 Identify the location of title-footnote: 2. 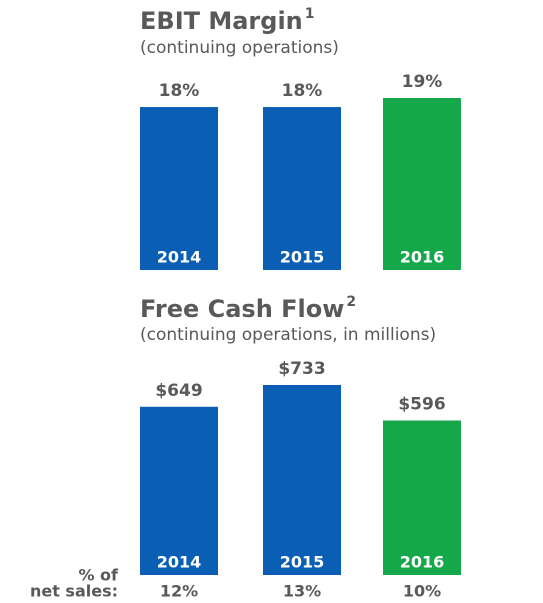
(351, 302).